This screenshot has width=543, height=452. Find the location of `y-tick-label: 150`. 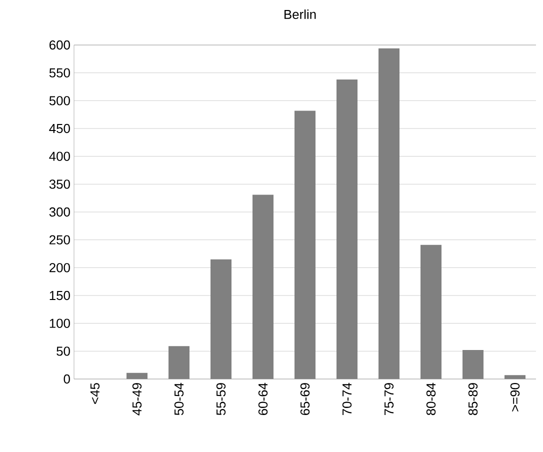

y-tick-label: 150 is located at coordinates (60, 295).